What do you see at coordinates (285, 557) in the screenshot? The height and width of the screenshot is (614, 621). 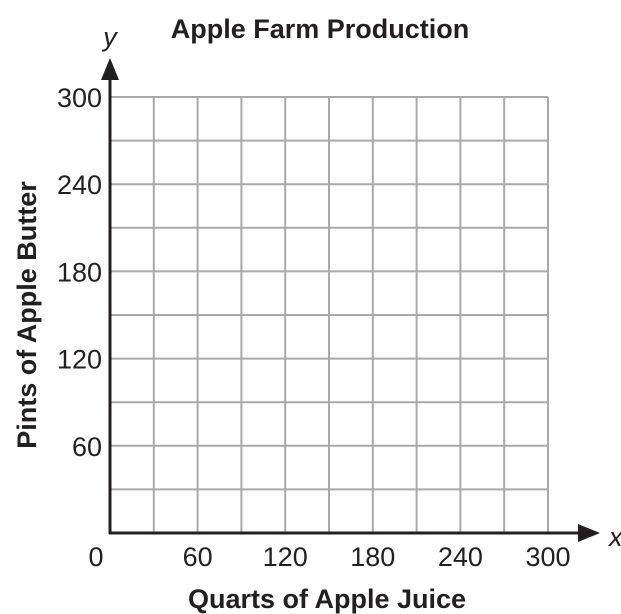 I see `x-tick-label: 120` at bounding box center [285, 557].